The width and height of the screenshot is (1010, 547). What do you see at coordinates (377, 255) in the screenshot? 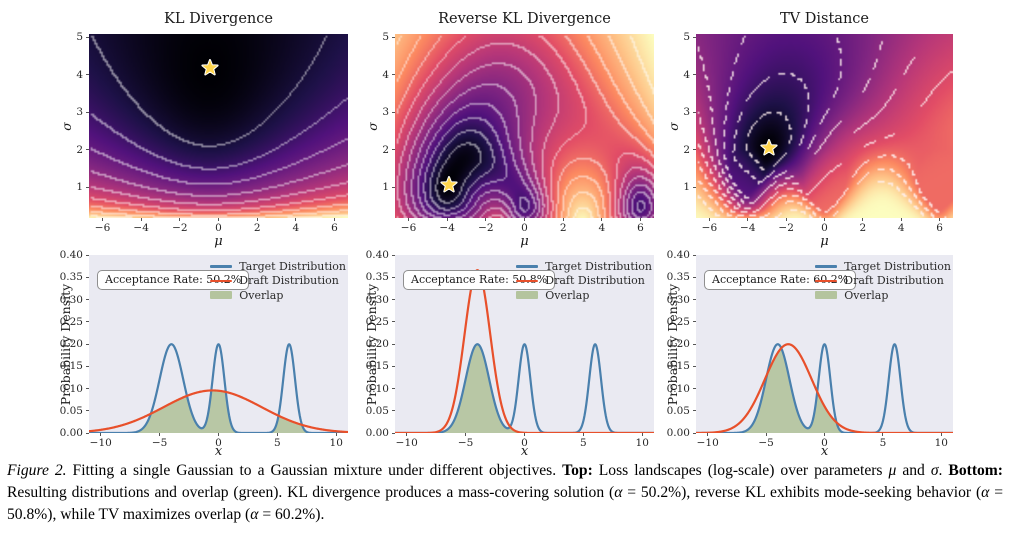
I see `y-tick-label: 0.40` at bounding box center [377, 255].